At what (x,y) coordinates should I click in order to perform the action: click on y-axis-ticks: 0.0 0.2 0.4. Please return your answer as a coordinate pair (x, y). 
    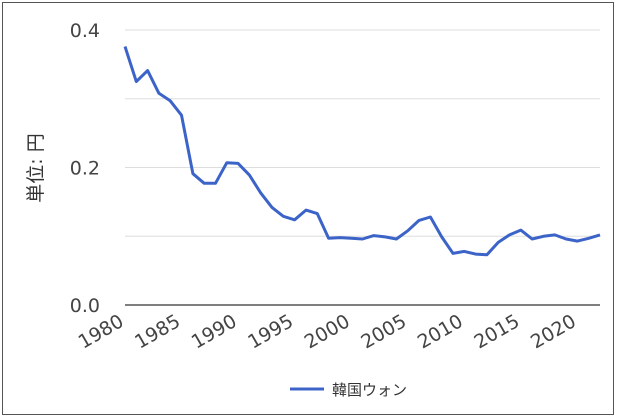
    Looking at the image, I should click on (85, 168).